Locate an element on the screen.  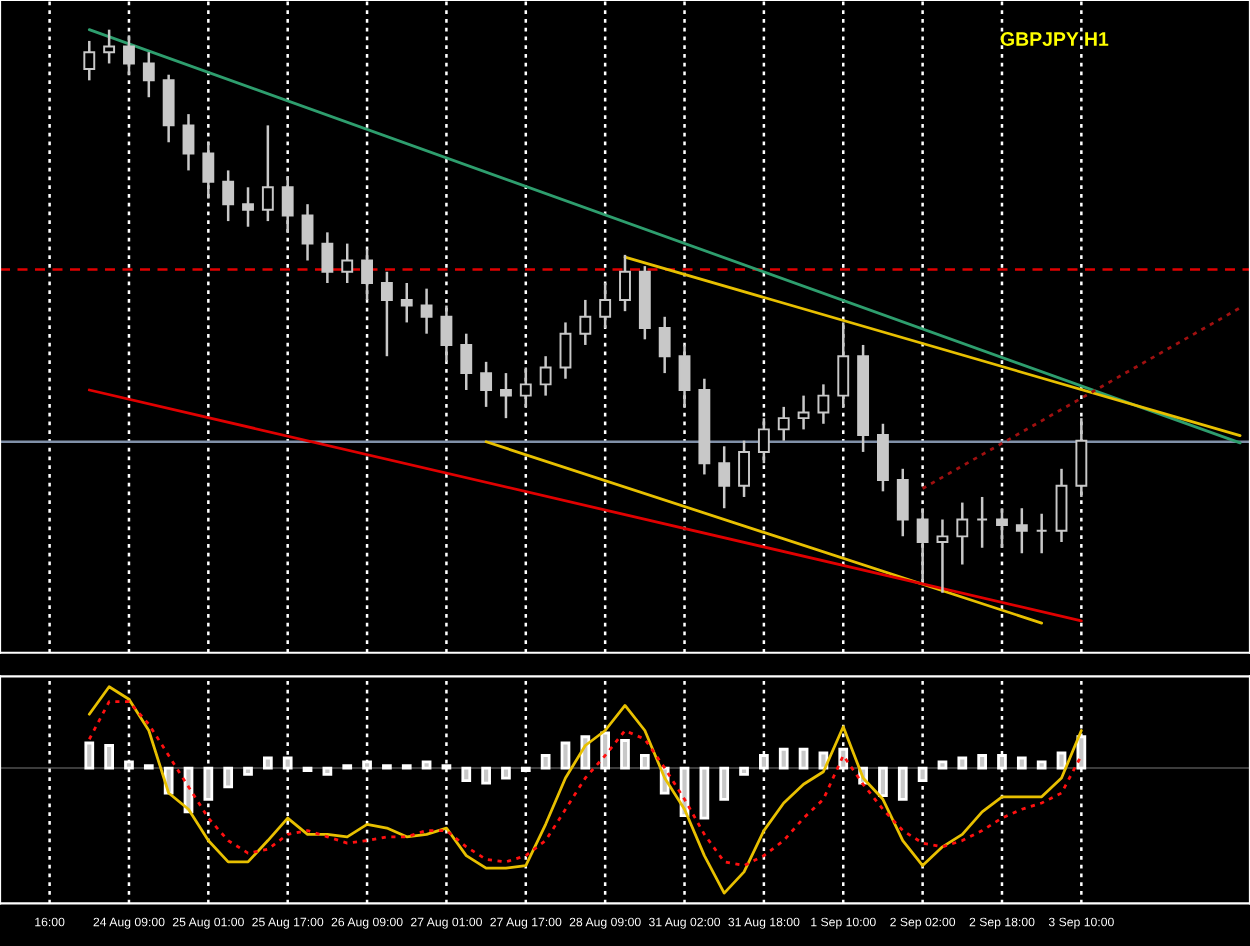
chart-title: GBPJPY H1 is located at coordinates (1054, 39).